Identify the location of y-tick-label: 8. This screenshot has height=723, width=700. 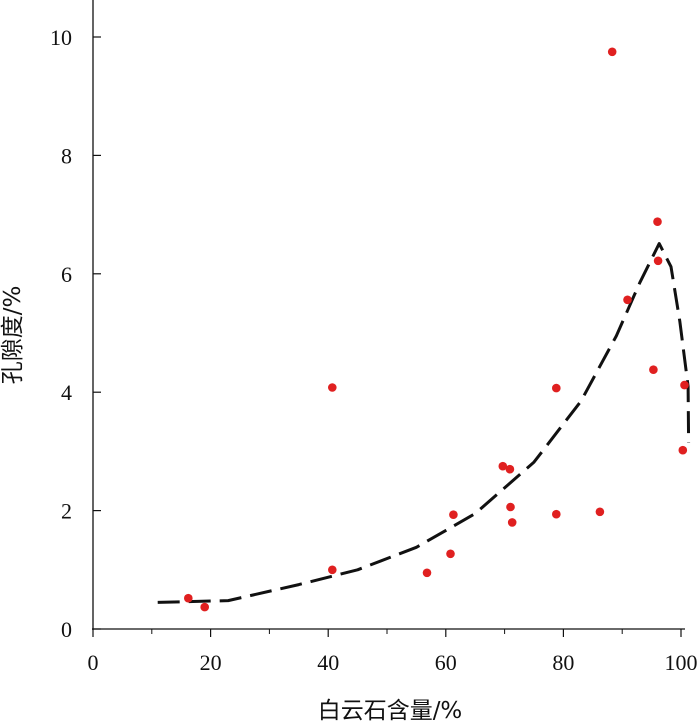
(66, 155).